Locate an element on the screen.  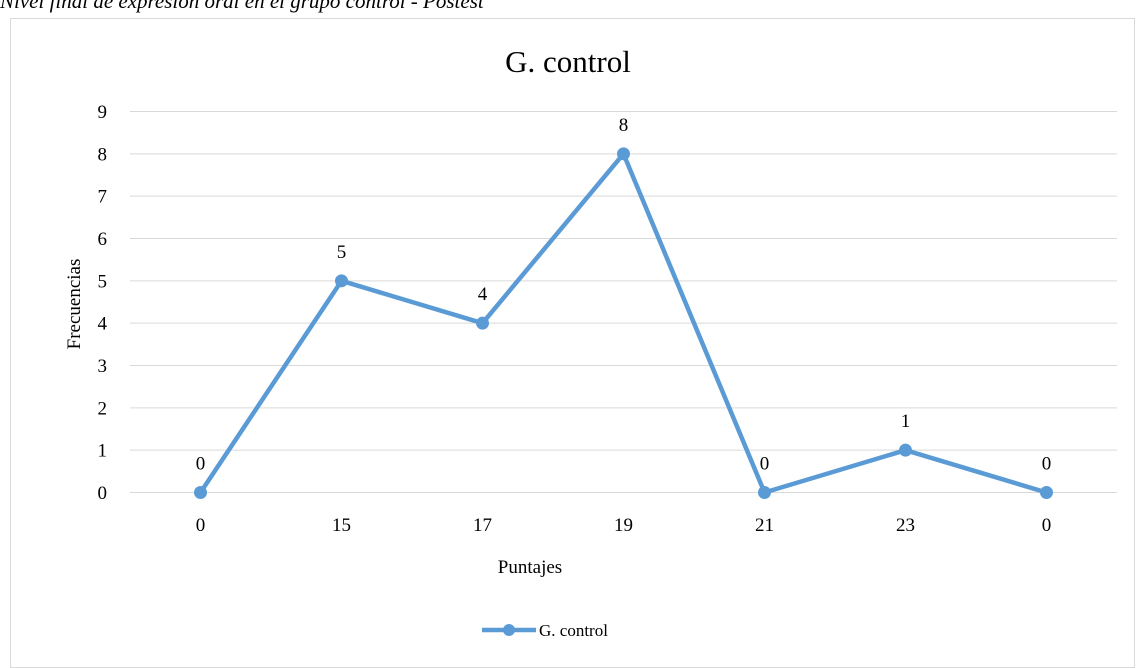
legend-entry-label: G. control is located at coordinates (573, 630).